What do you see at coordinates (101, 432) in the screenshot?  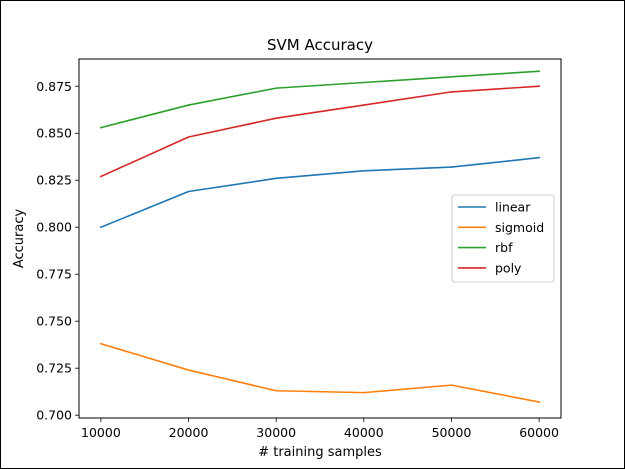 I see `x-tick-label: 10000` at bounding box center [101, 432].